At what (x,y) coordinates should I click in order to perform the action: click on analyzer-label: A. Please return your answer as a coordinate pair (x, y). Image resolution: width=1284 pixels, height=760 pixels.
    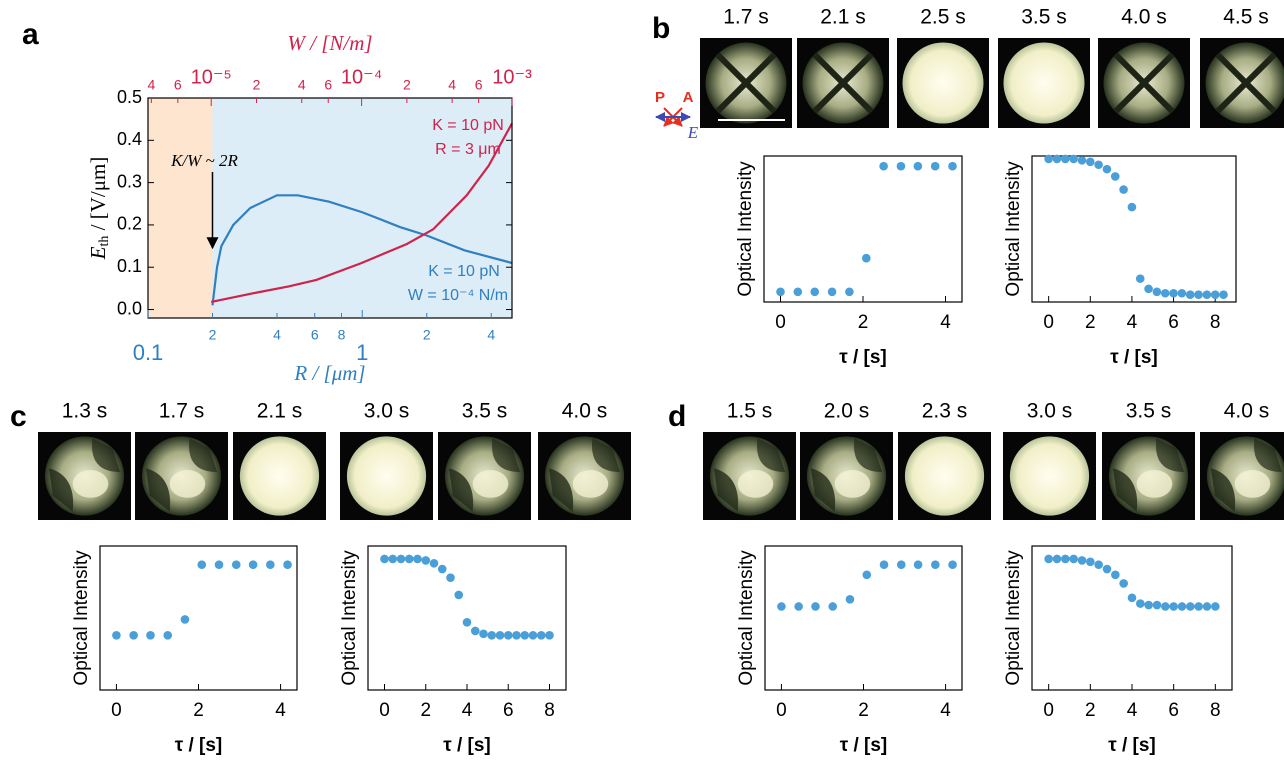
    Looking at the image, I should click on (688, 97).